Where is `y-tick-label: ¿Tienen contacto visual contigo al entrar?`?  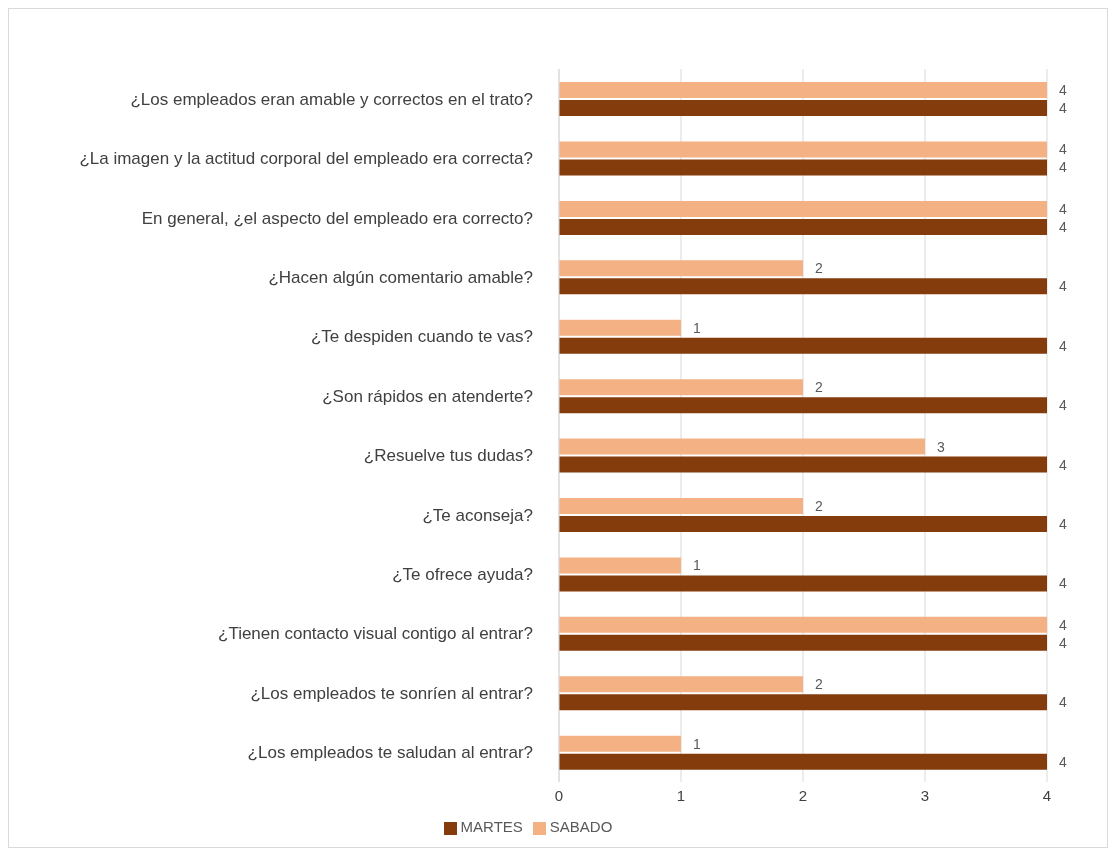
y-tick-label: ¿Tienen contacto visual contigo al entrar? is located at coordinates (375, 634).